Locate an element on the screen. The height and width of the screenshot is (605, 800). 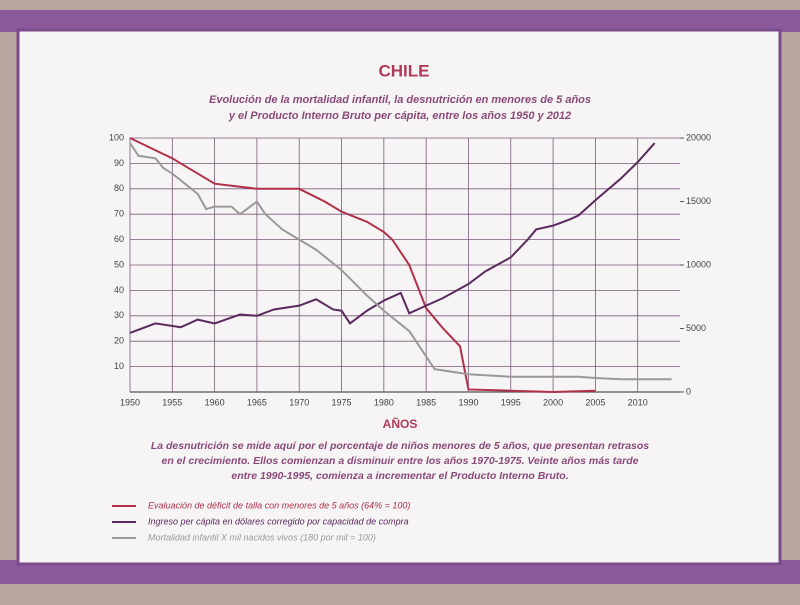
y-tick-label: 30 is located at coordinates (119, 315).